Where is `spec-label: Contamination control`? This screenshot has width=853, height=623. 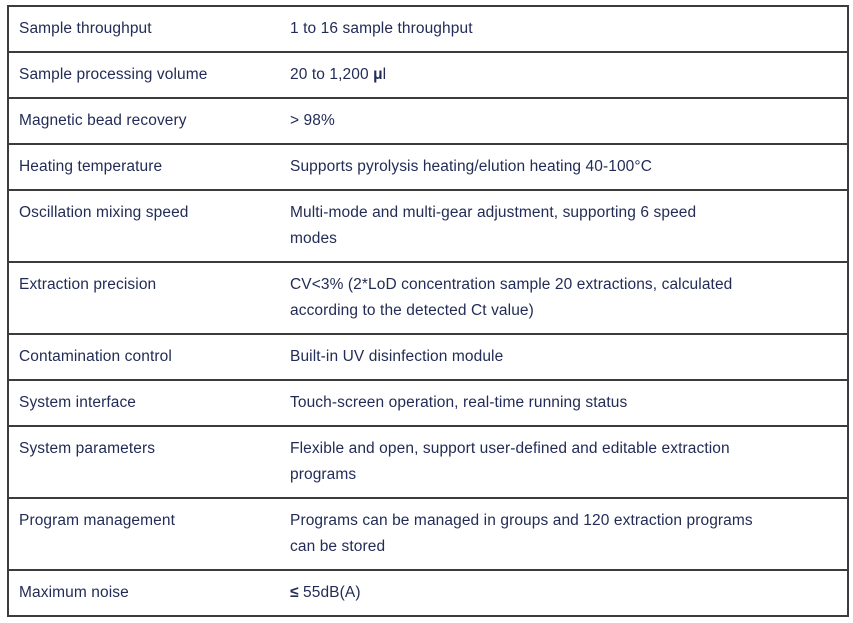
spec-label: Contamination control is located at coordinates (95, 356).